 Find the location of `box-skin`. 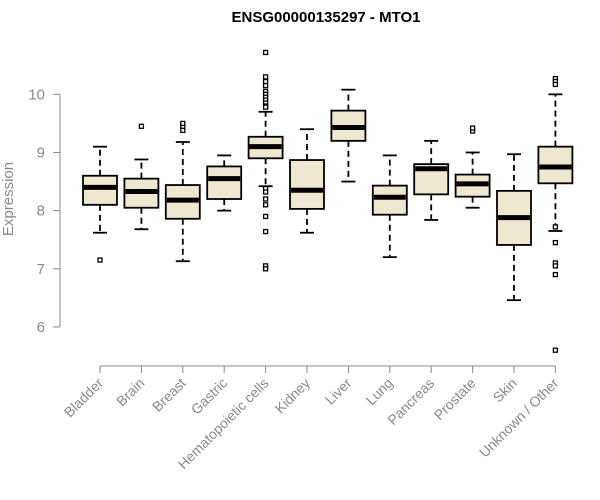

box-skin is located at coordinates (514, 227).